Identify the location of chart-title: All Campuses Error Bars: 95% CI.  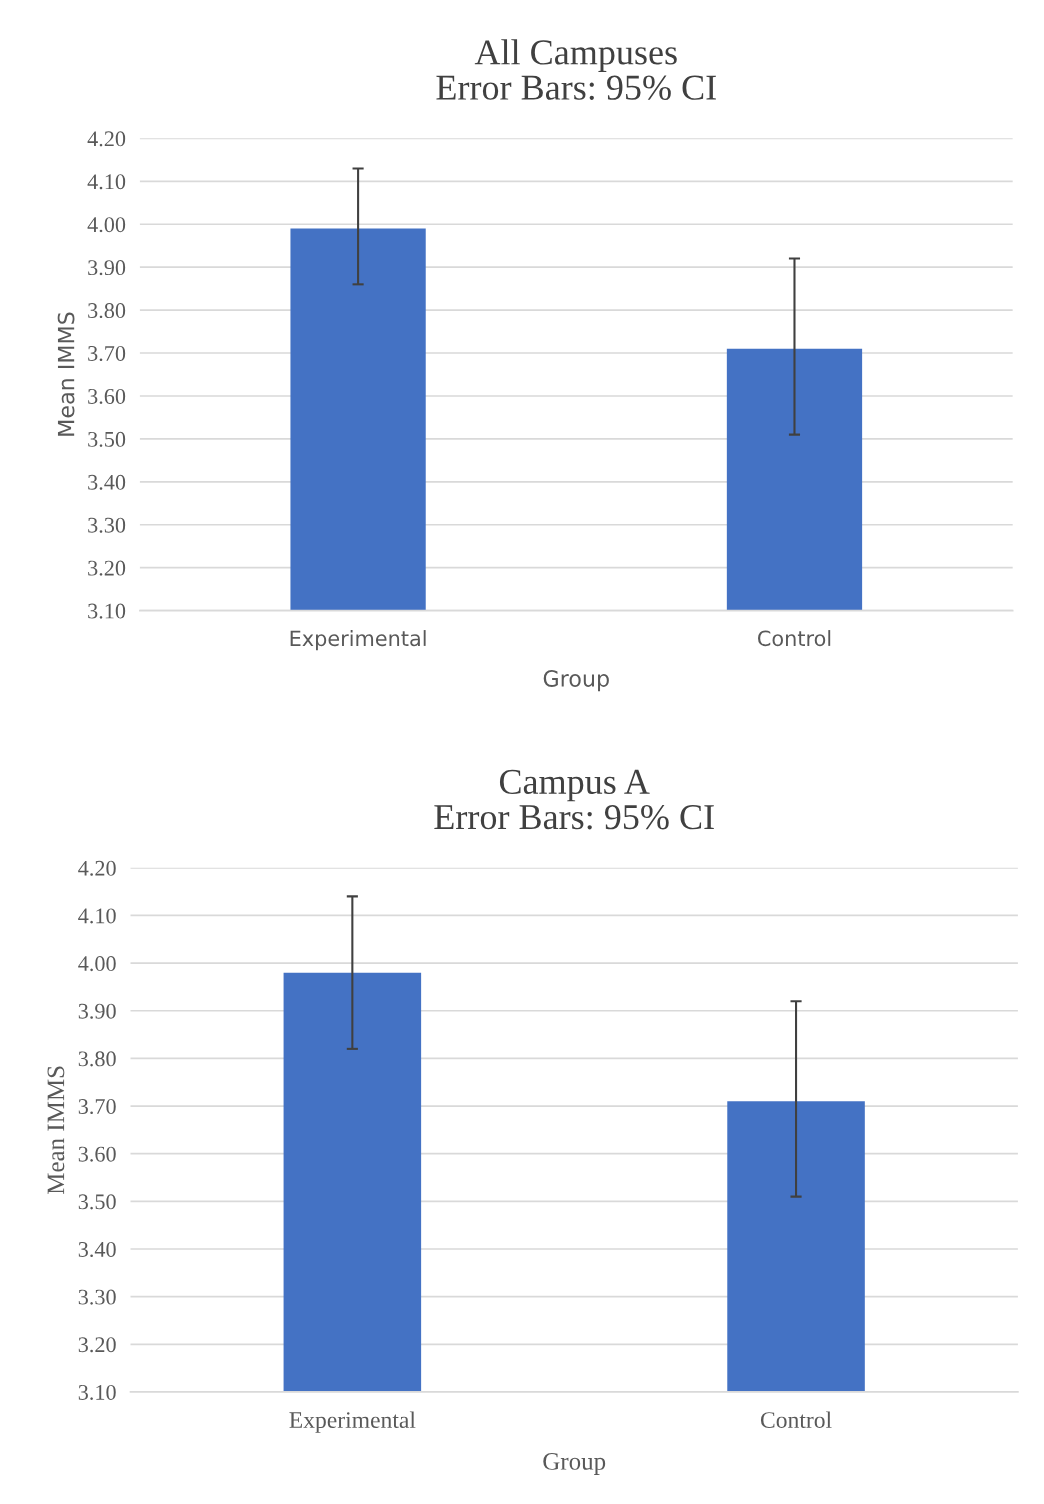
(576, 69).